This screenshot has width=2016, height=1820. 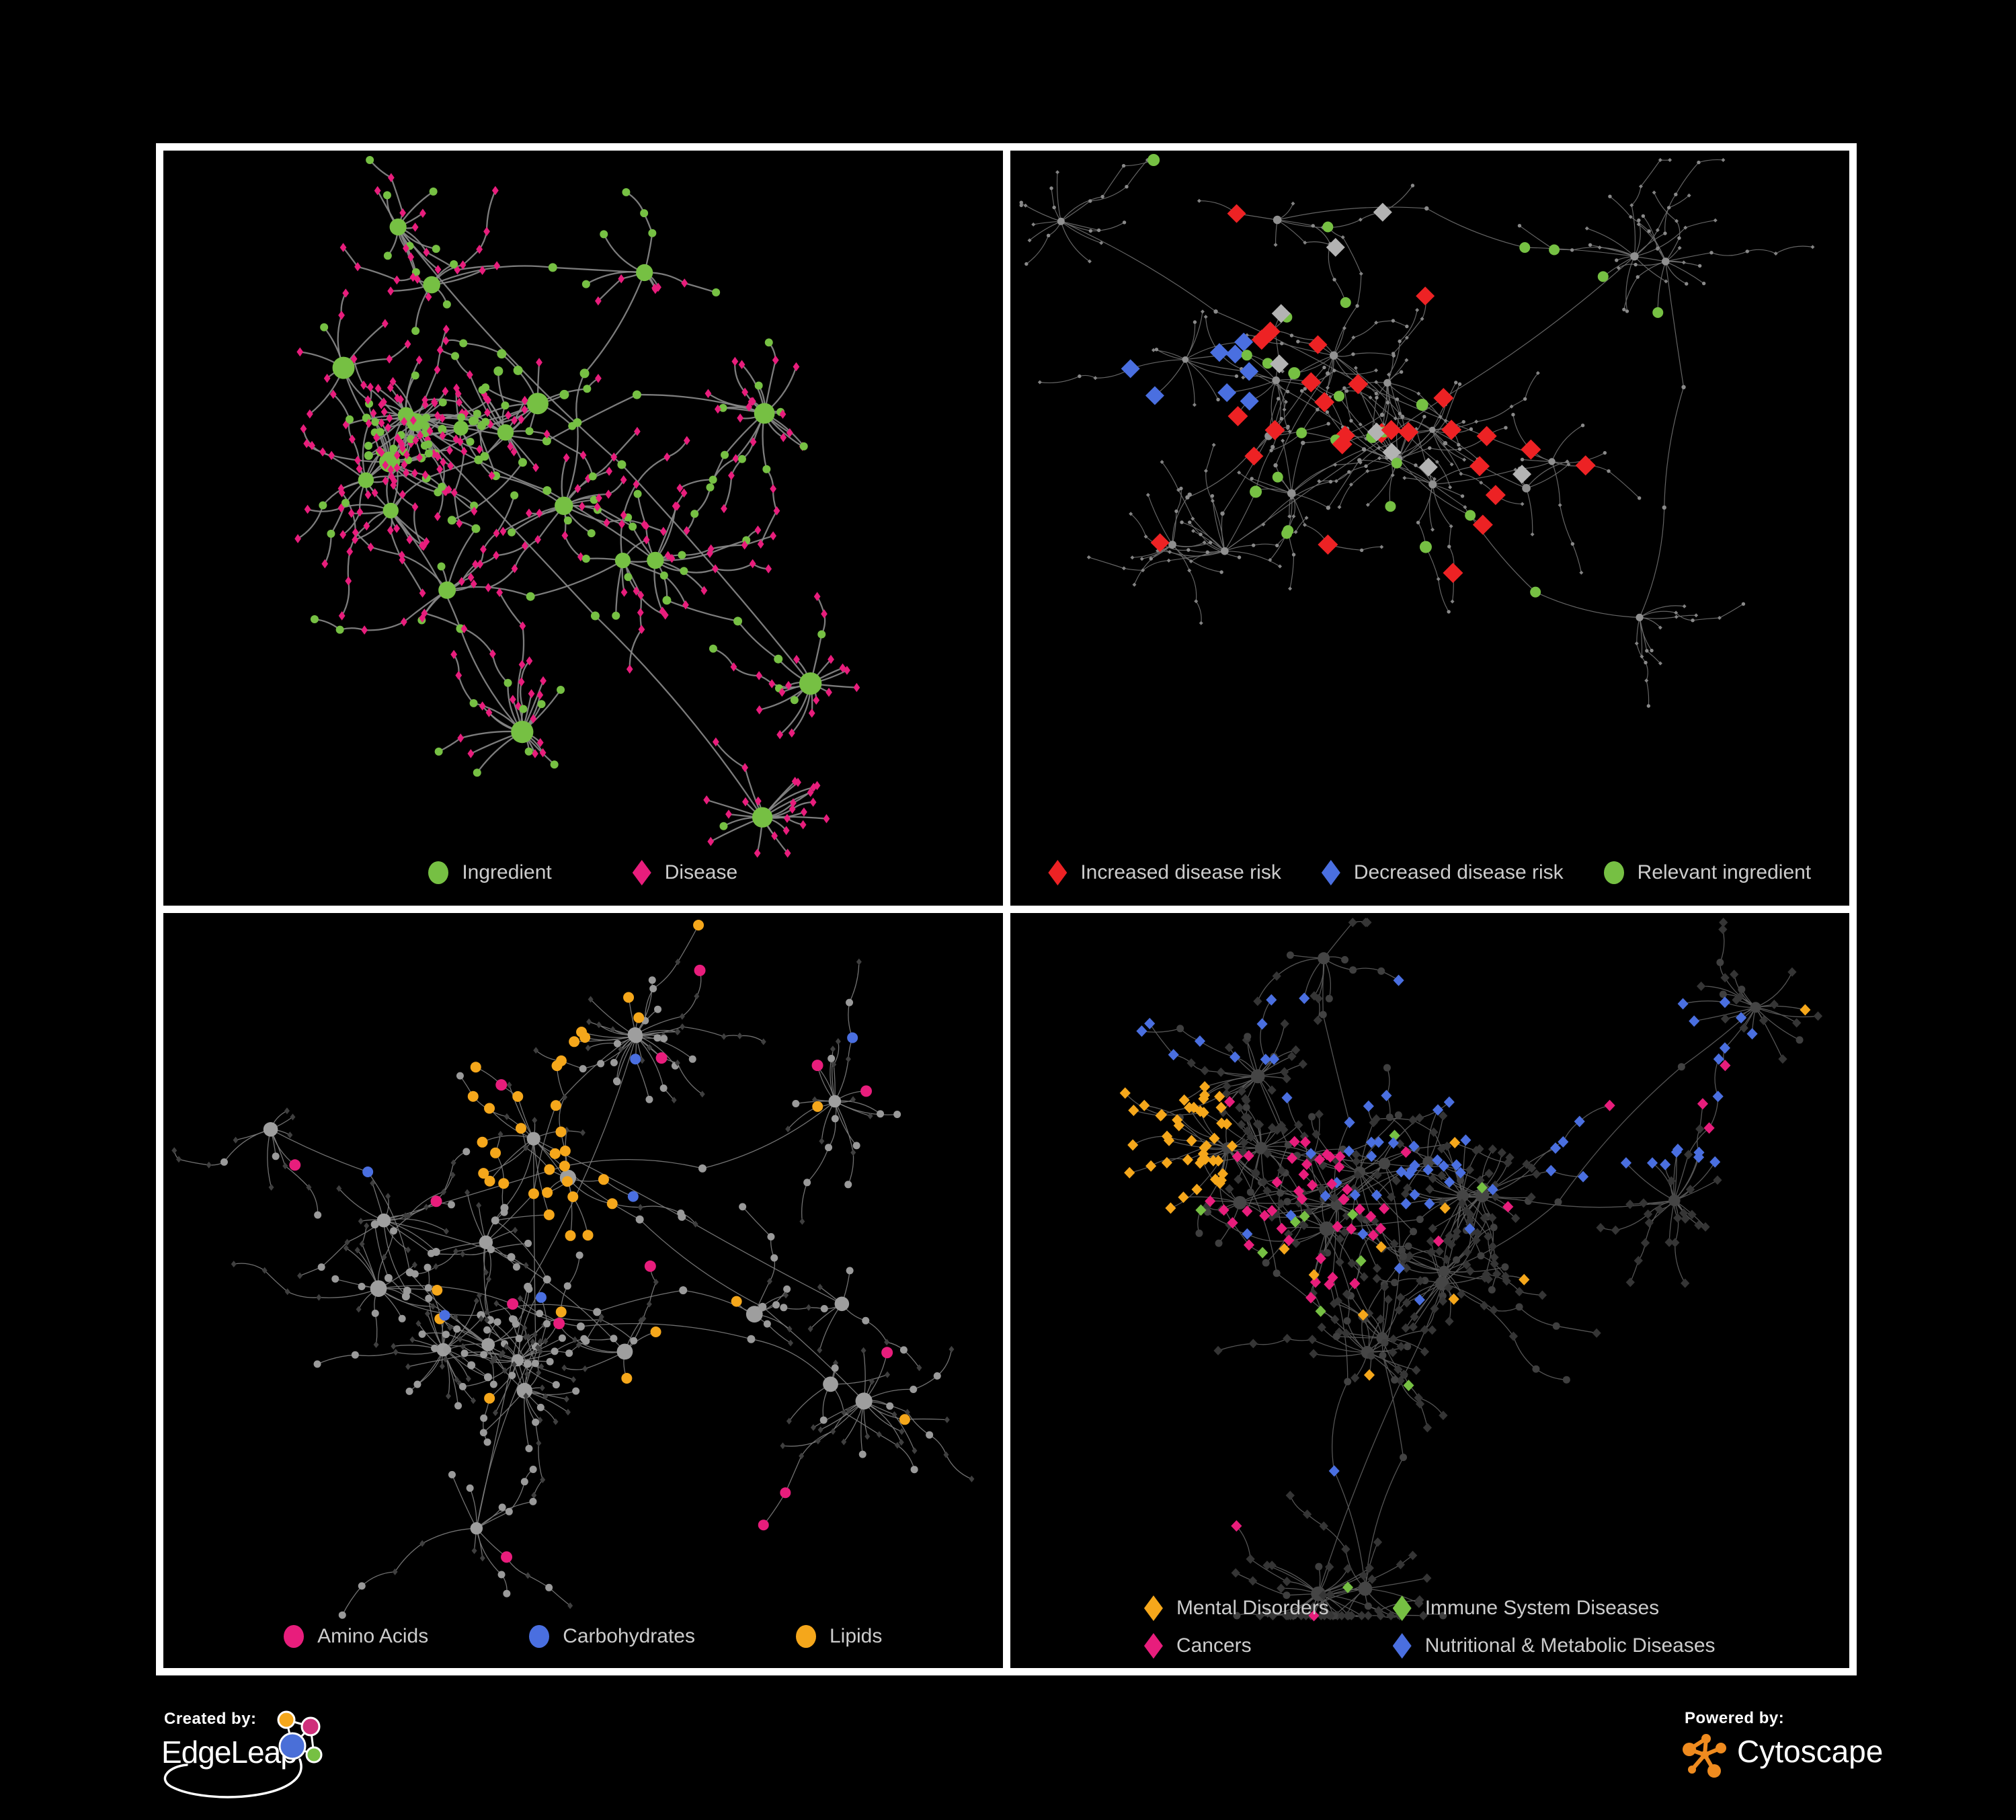 What do you see at coordinates (577, 507) in the screenshot?
I see `network-ingredient-disease` at bounding box center [577, 507].